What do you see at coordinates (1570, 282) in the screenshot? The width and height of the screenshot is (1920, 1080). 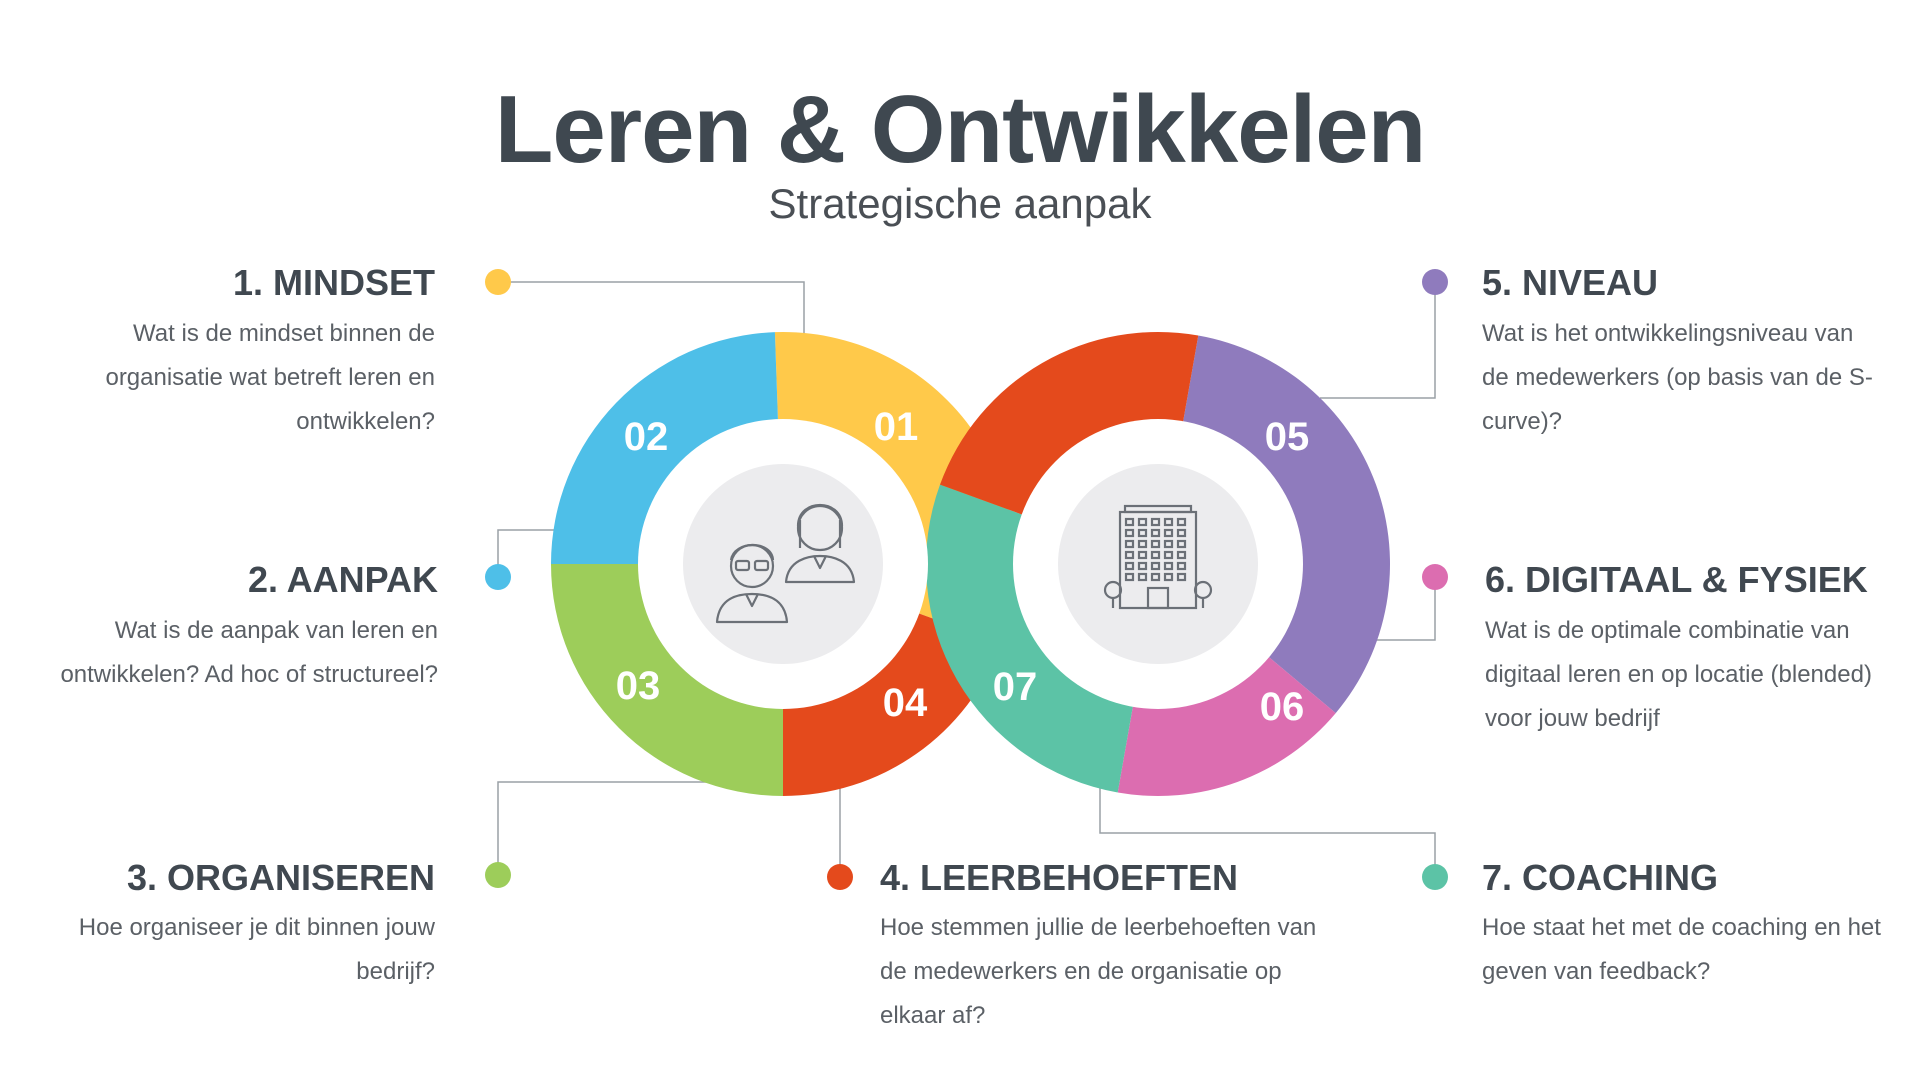 I see `section-5-title: 5. NIVEAU` at bounding box center [1570, 282].